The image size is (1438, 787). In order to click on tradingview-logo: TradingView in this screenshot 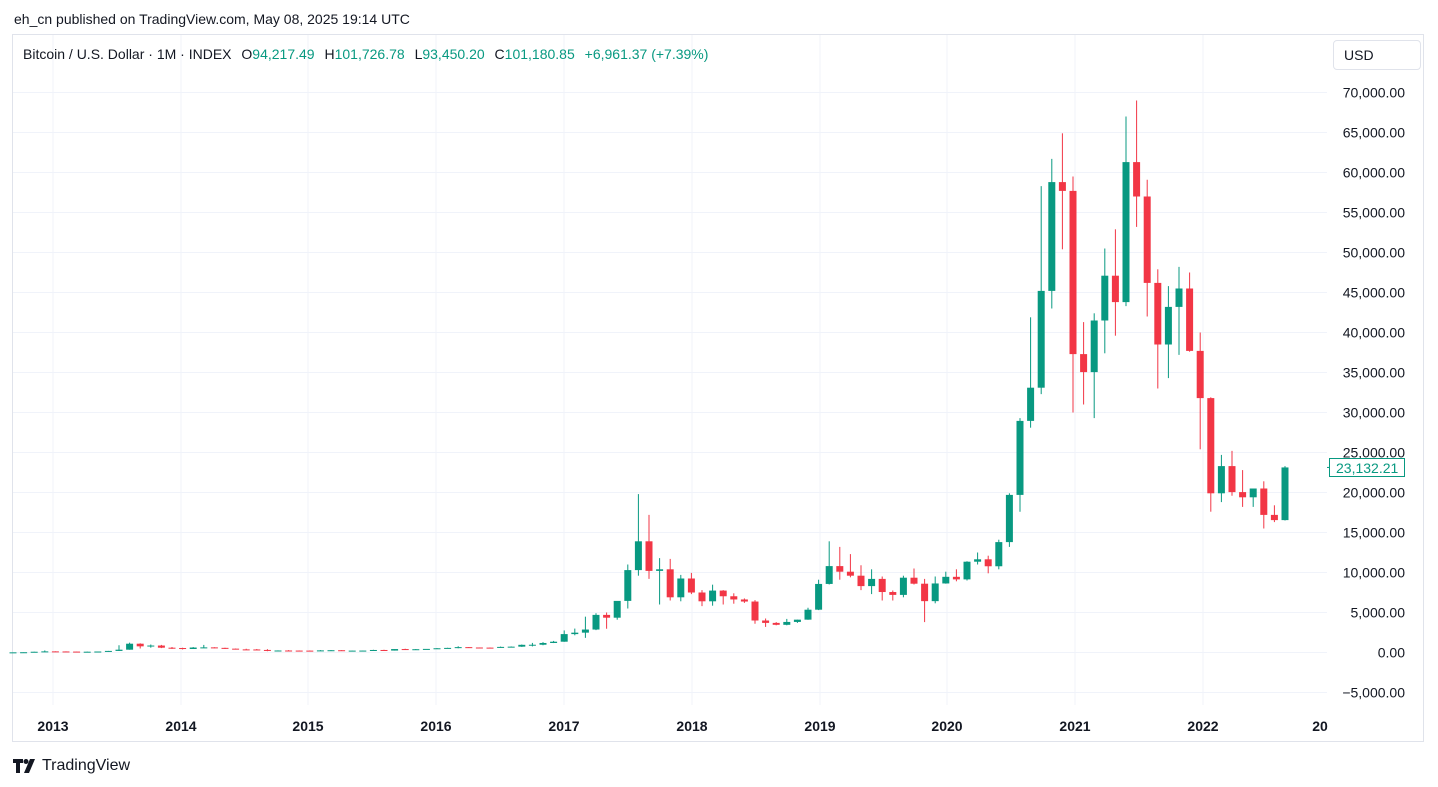, I will do `click(71, 766)`.